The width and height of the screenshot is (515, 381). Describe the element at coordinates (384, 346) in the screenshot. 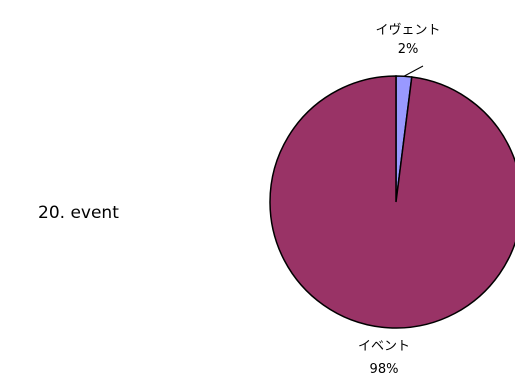

I see `slice-label-ibento: イベント` at that location.